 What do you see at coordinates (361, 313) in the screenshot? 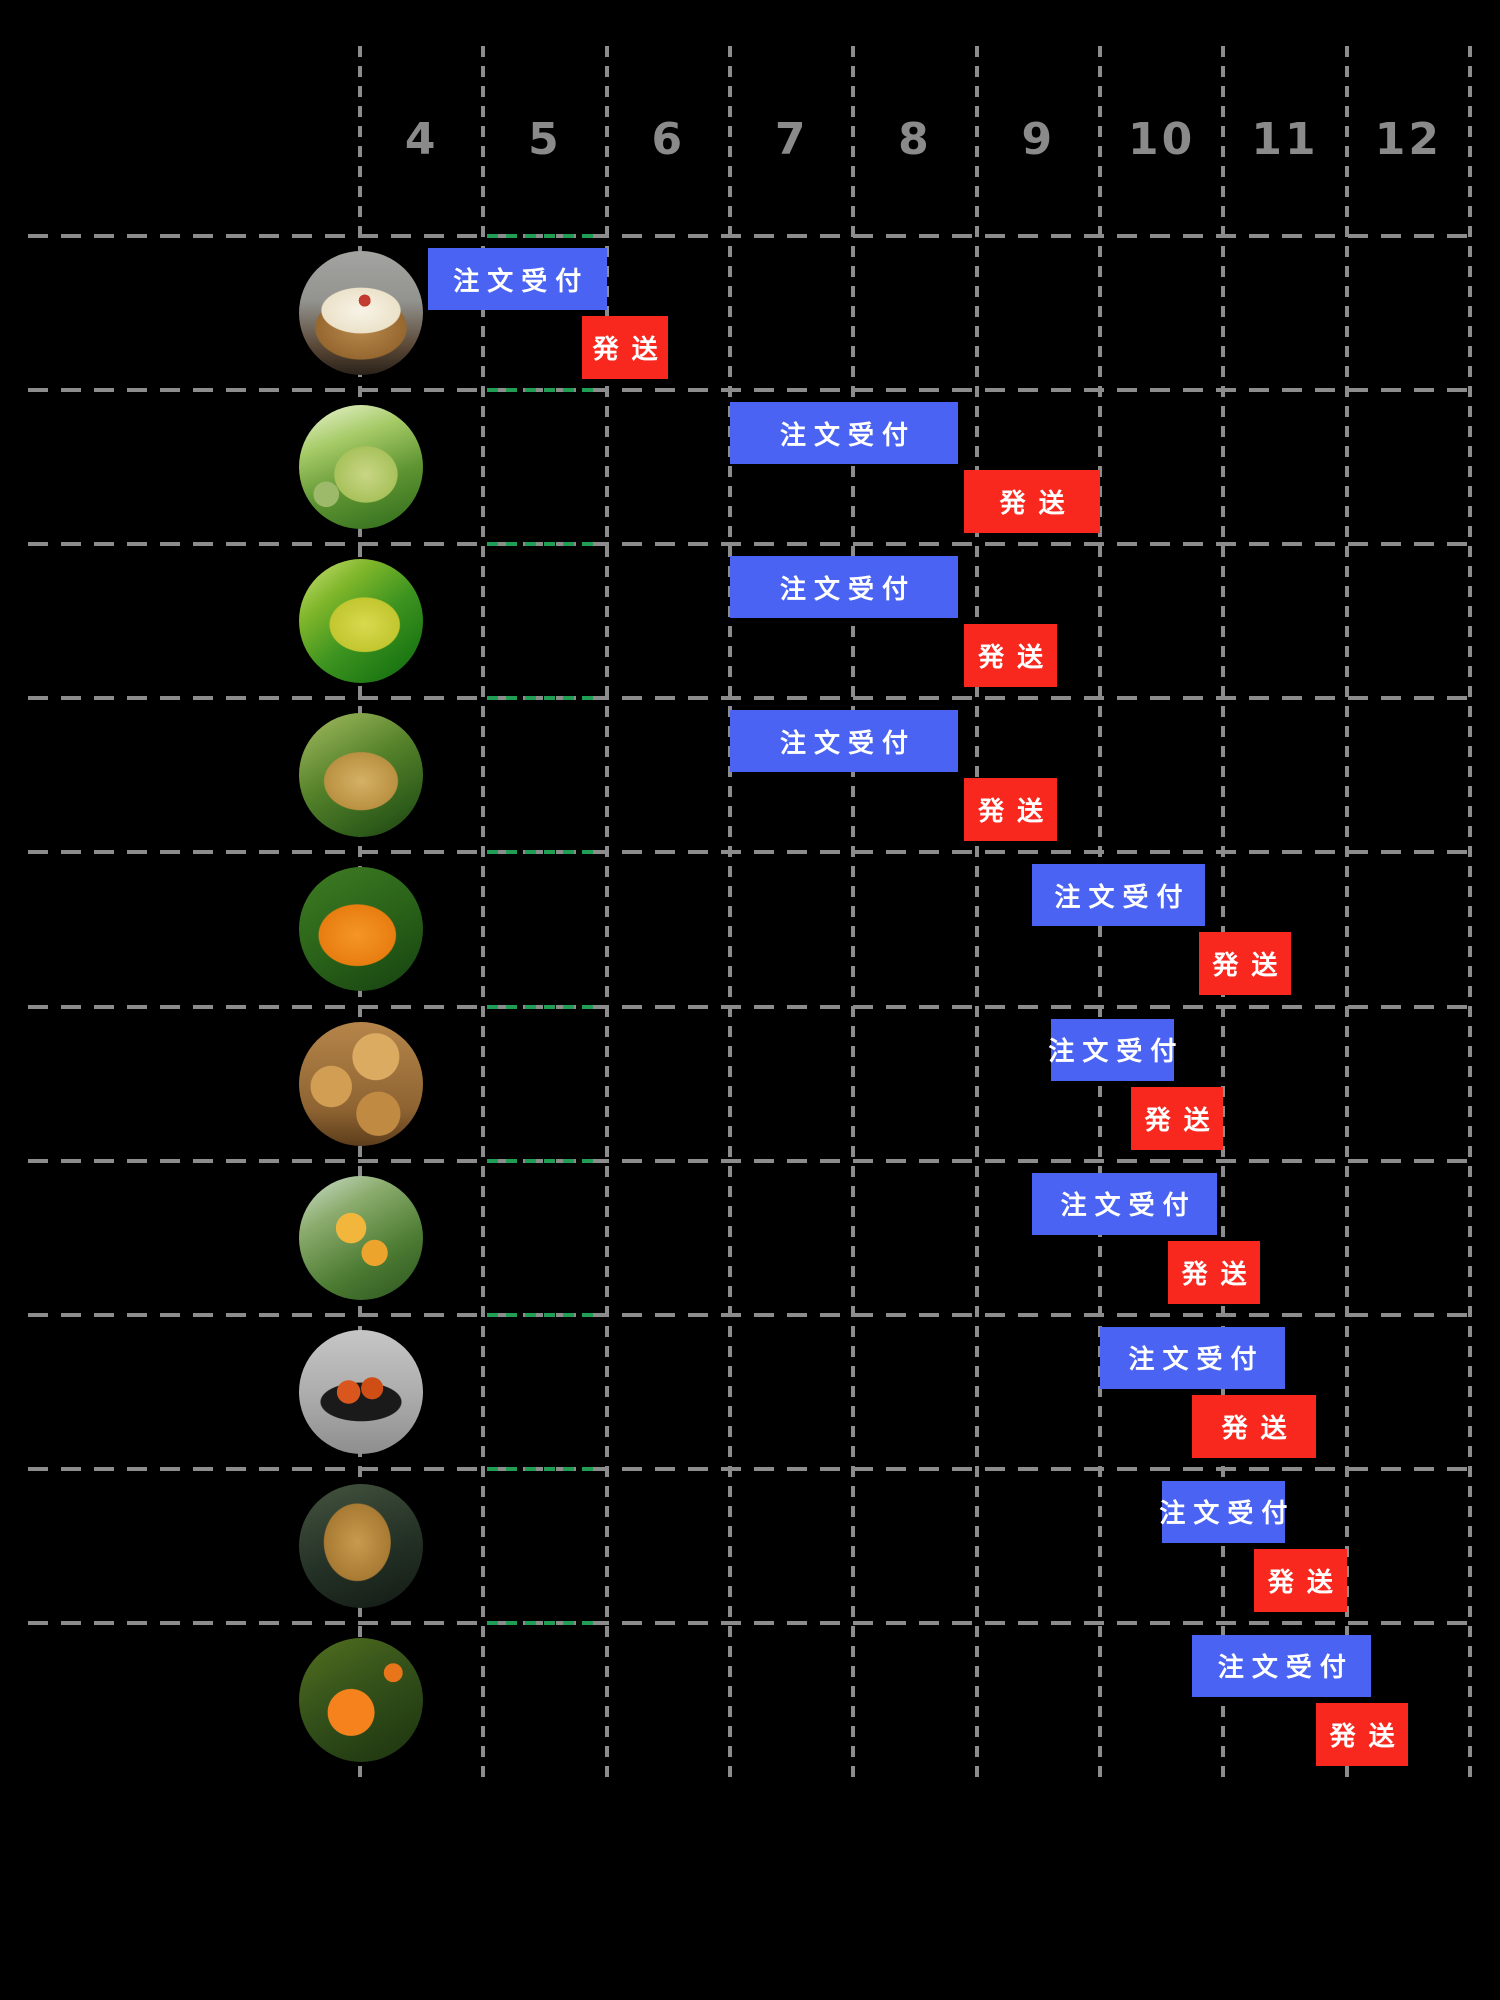
I see `white-pear-slices-in-bowl-photo` at bounding box center [361, 313].